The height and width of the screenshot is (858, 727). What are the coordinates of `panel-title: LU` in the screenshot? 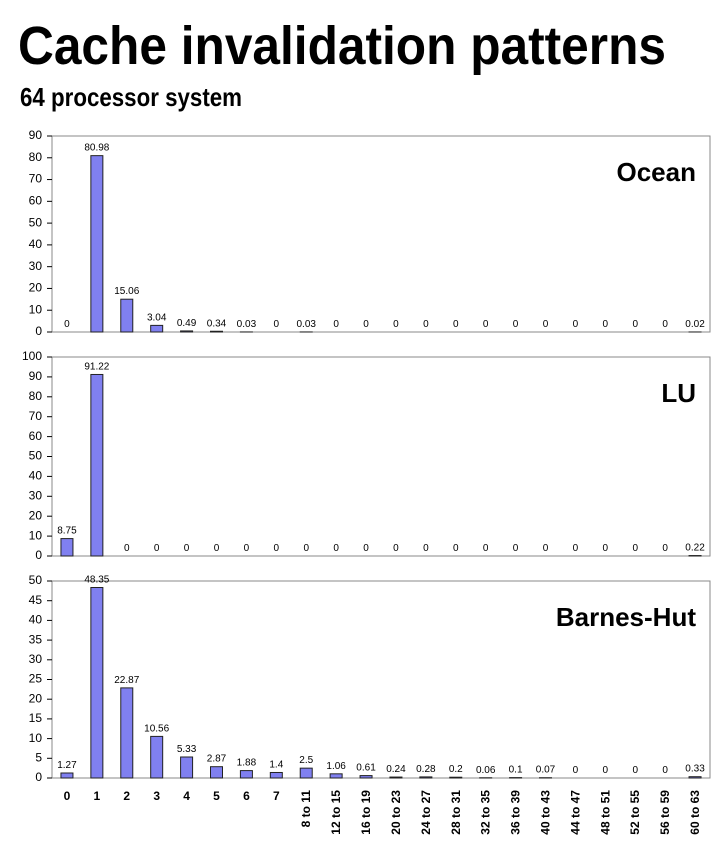 It's located at (678, 393).